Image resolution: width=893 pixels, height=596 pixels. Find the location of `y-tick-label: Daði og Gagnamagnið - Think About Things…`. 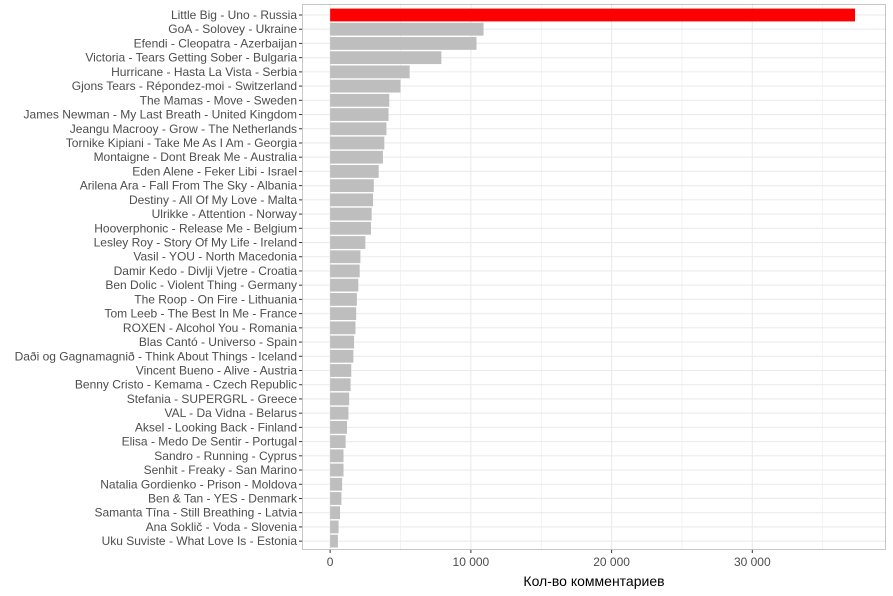

y-tick-label: Daði og Gagnamagnið - Think About Things… is located at coordinates (156, 356).